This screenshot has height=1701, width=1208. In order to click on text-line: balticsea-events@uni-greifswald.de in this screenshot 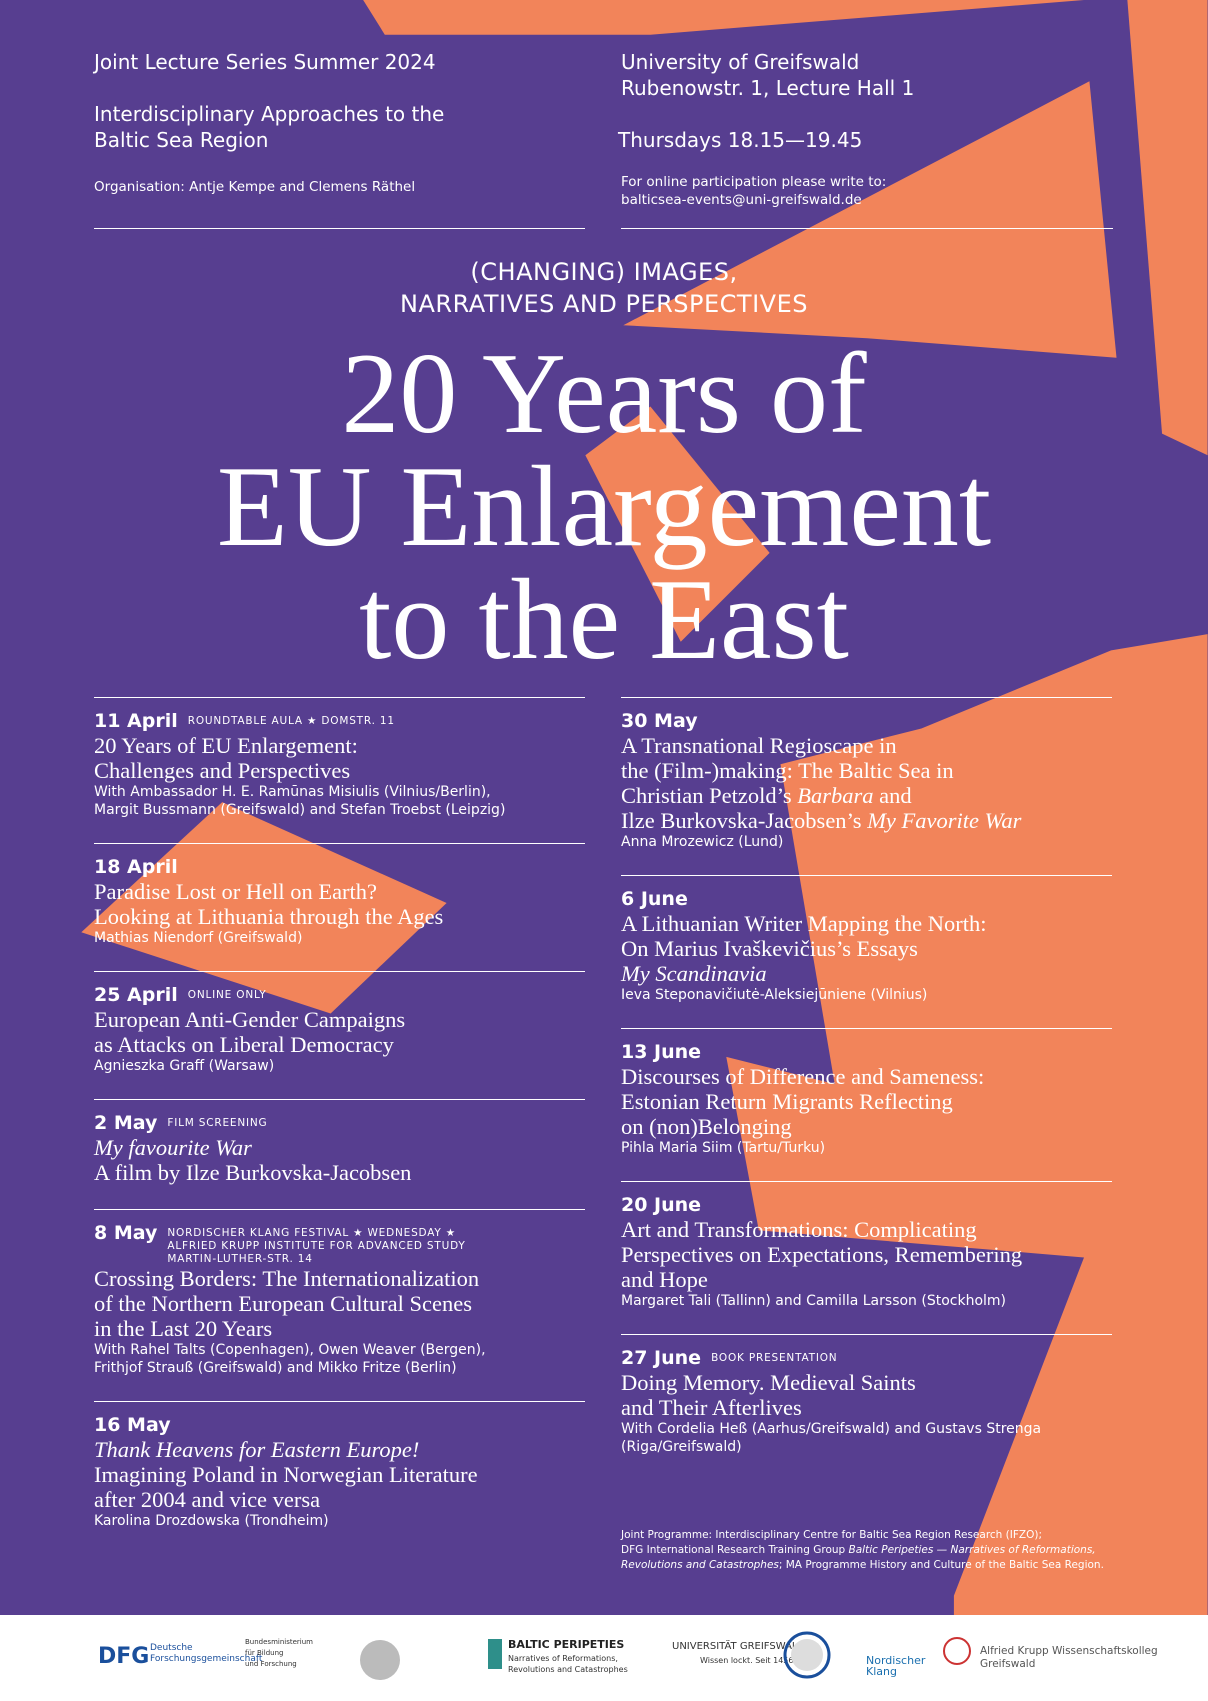, I will do `click(741, 200)`.